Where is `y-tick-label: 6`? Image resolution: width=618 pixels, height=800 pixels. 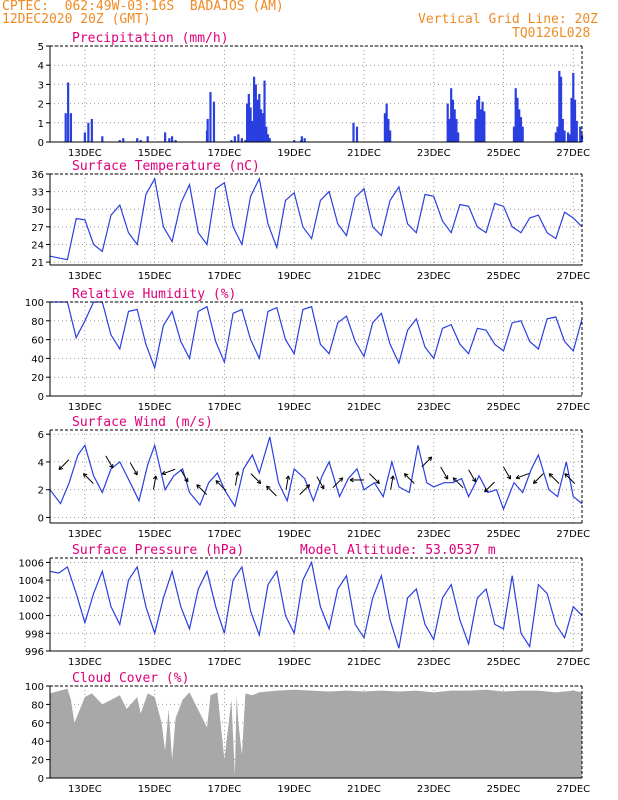
y-tick-label: 6 is located at coordinates (41, 435).